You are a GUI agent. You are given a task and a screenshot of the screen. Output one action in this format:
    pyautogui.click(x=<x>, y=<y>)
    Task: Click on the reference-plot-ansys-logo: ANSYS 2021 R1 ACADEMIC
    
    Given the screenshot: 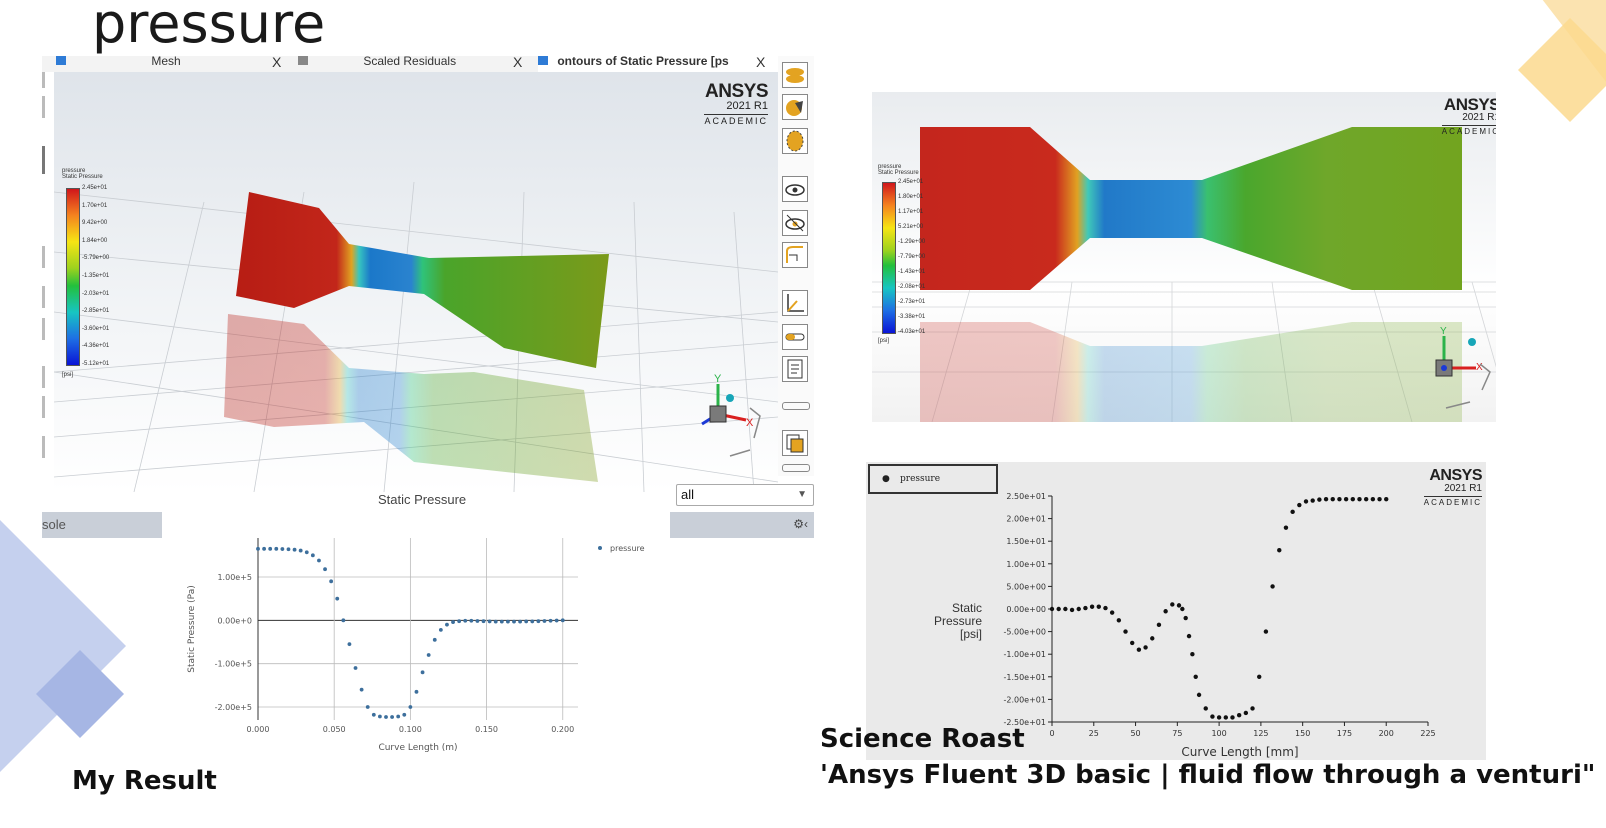 What is the action you would take?
    pyautogui.click(x=1453, y=487)
    